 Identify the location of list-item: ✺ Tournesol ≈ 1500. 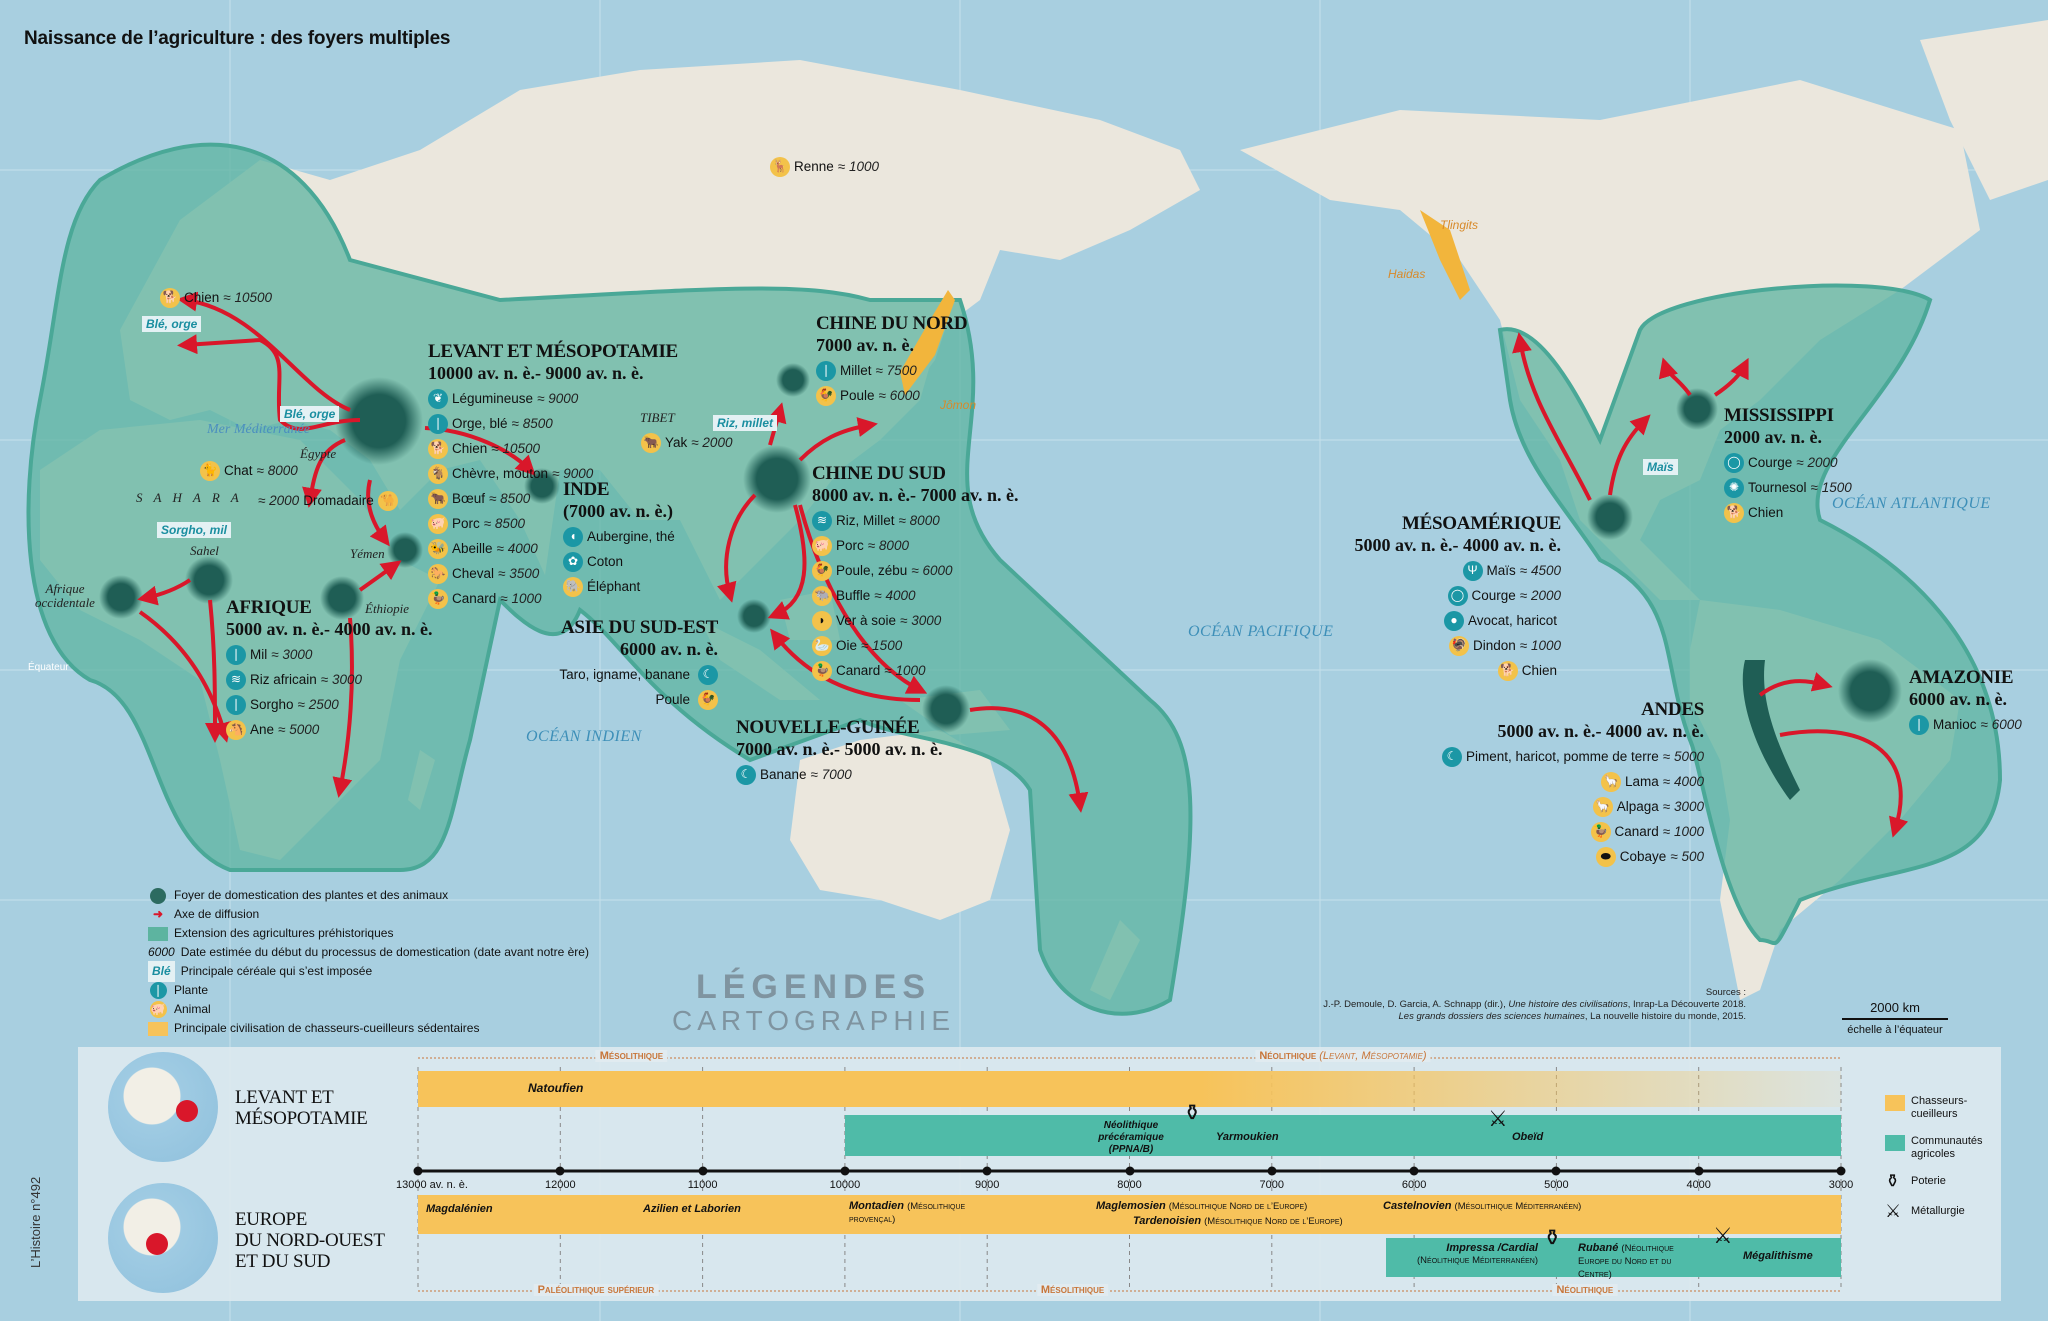
(1788, 487).